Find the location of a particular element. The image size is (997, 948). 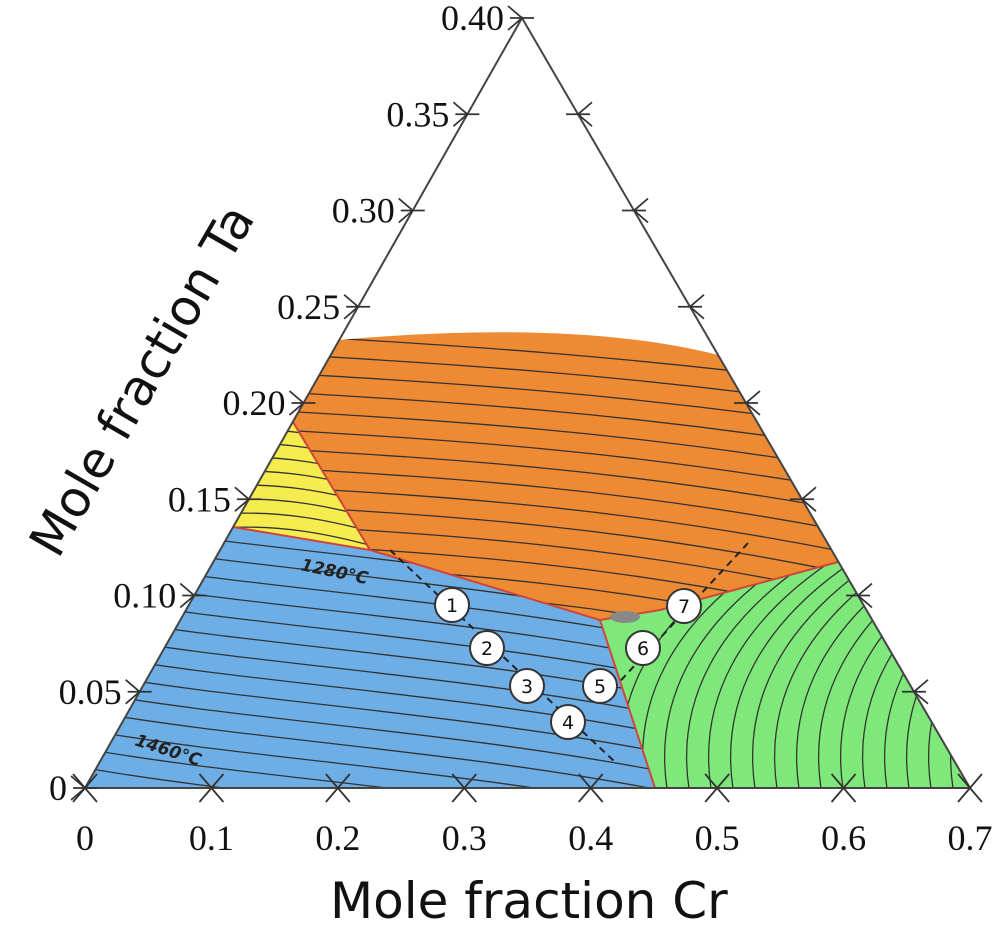

point-label: 4 is located at coordinates (568, 723).